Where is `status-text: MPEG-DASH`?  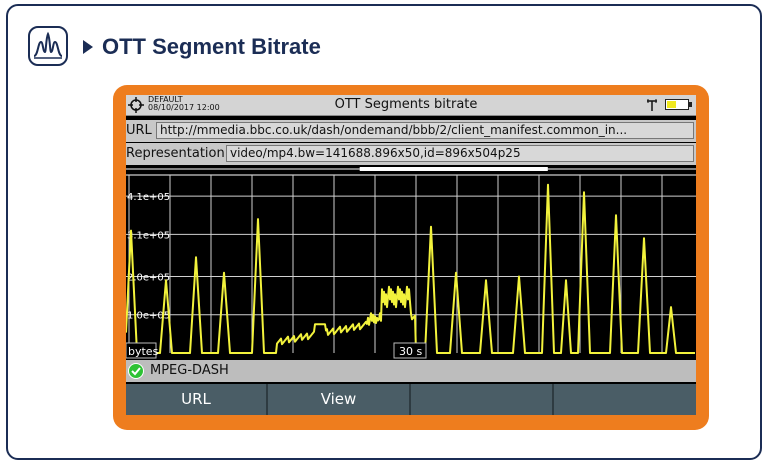
status-text: MPEG-DASH is located at coordinates (189, 370).